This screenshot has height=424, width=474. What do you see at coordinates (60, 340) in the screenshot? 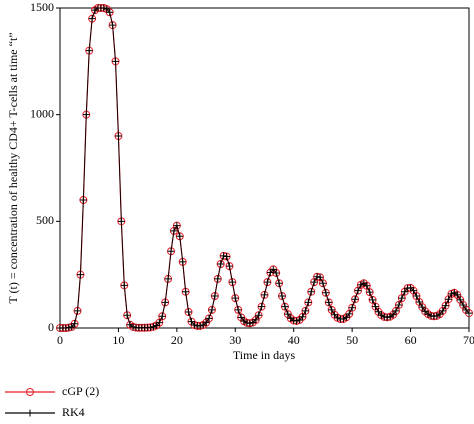
I see `x-tick-label: 0` at bounding box center [60, 340].